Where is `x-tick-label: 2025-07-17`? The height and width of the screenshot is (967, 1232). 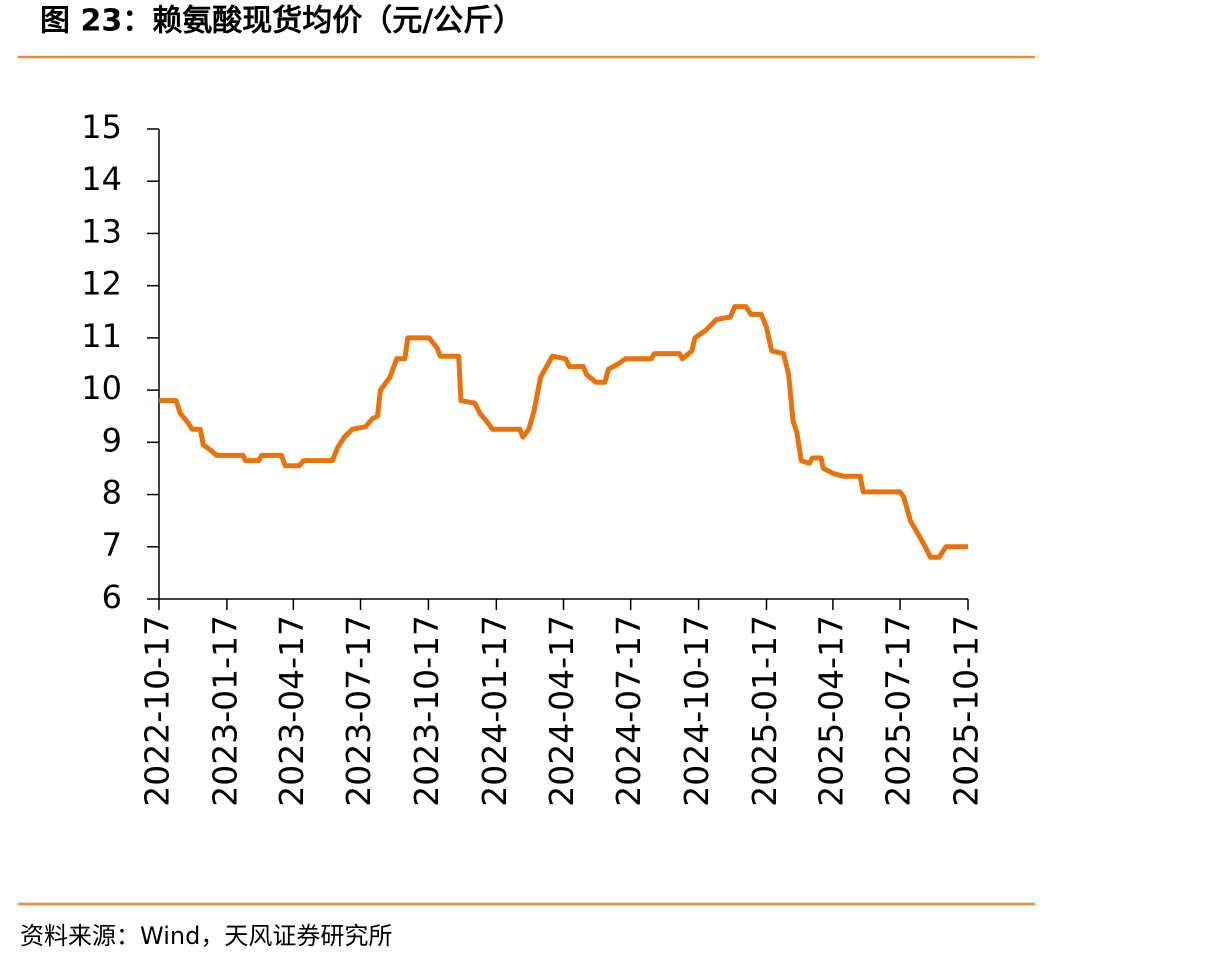
x-tick-label: 2025-07-17 is located at coordinates (898, 711).